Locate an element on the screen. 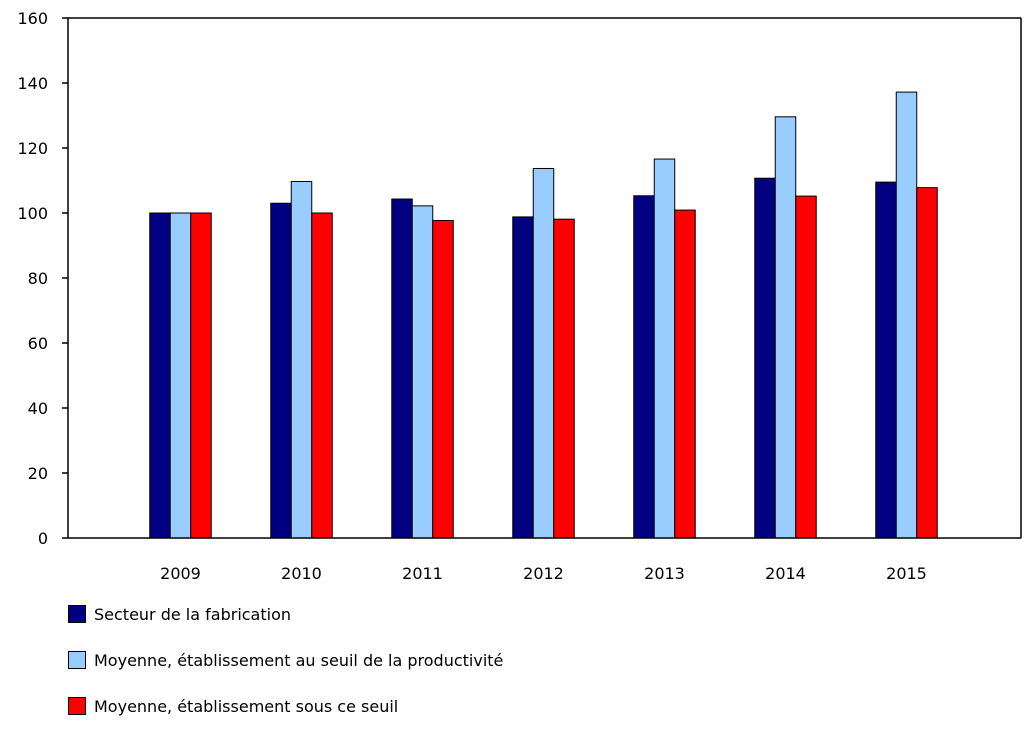 The height and width of the screenshot is (741, 1031). y-tick-label-60: 60 is located at coordinates (38, 343).